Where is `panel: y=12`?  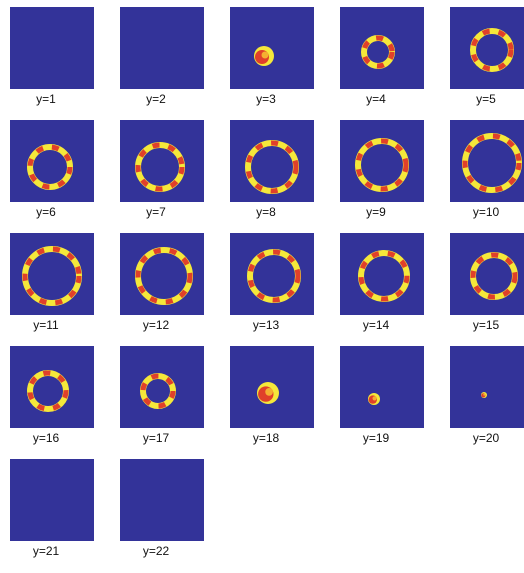 panel: y=12 is located at coordinates (162, 282).